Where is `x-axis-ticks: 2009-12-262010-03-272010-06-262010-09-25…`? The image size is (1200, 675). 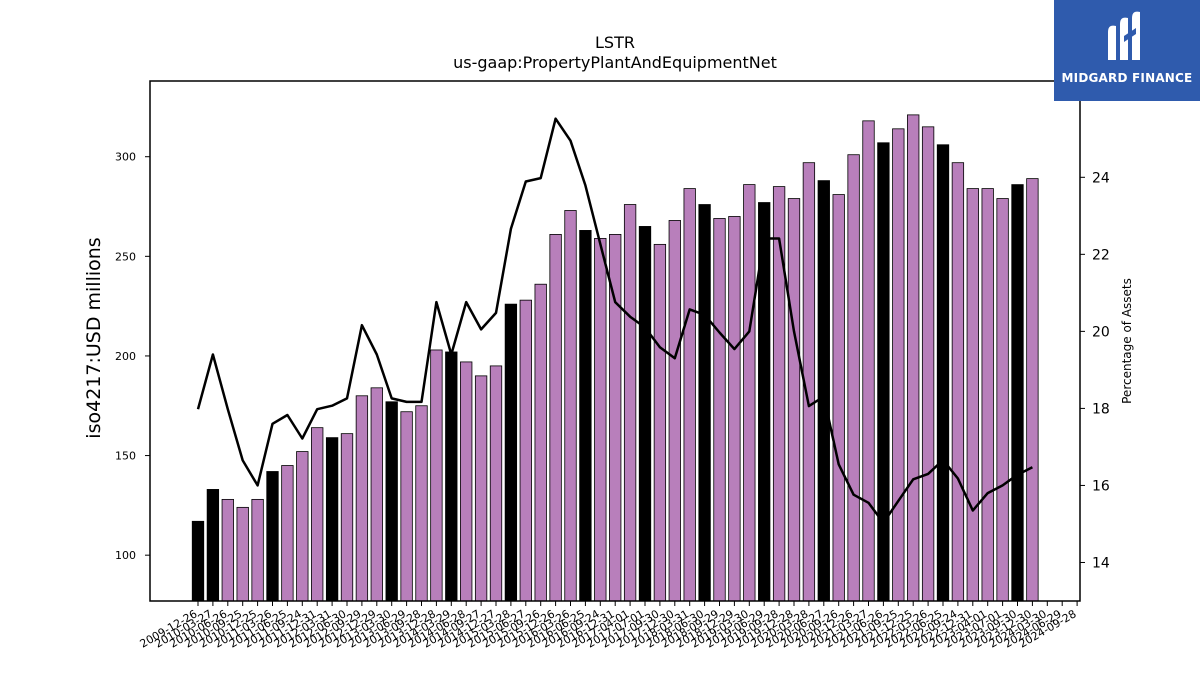
x-axis-ticks: 2009-12-262010-03-272010-06-262010-09-25… is located at coordinates (608, 626).